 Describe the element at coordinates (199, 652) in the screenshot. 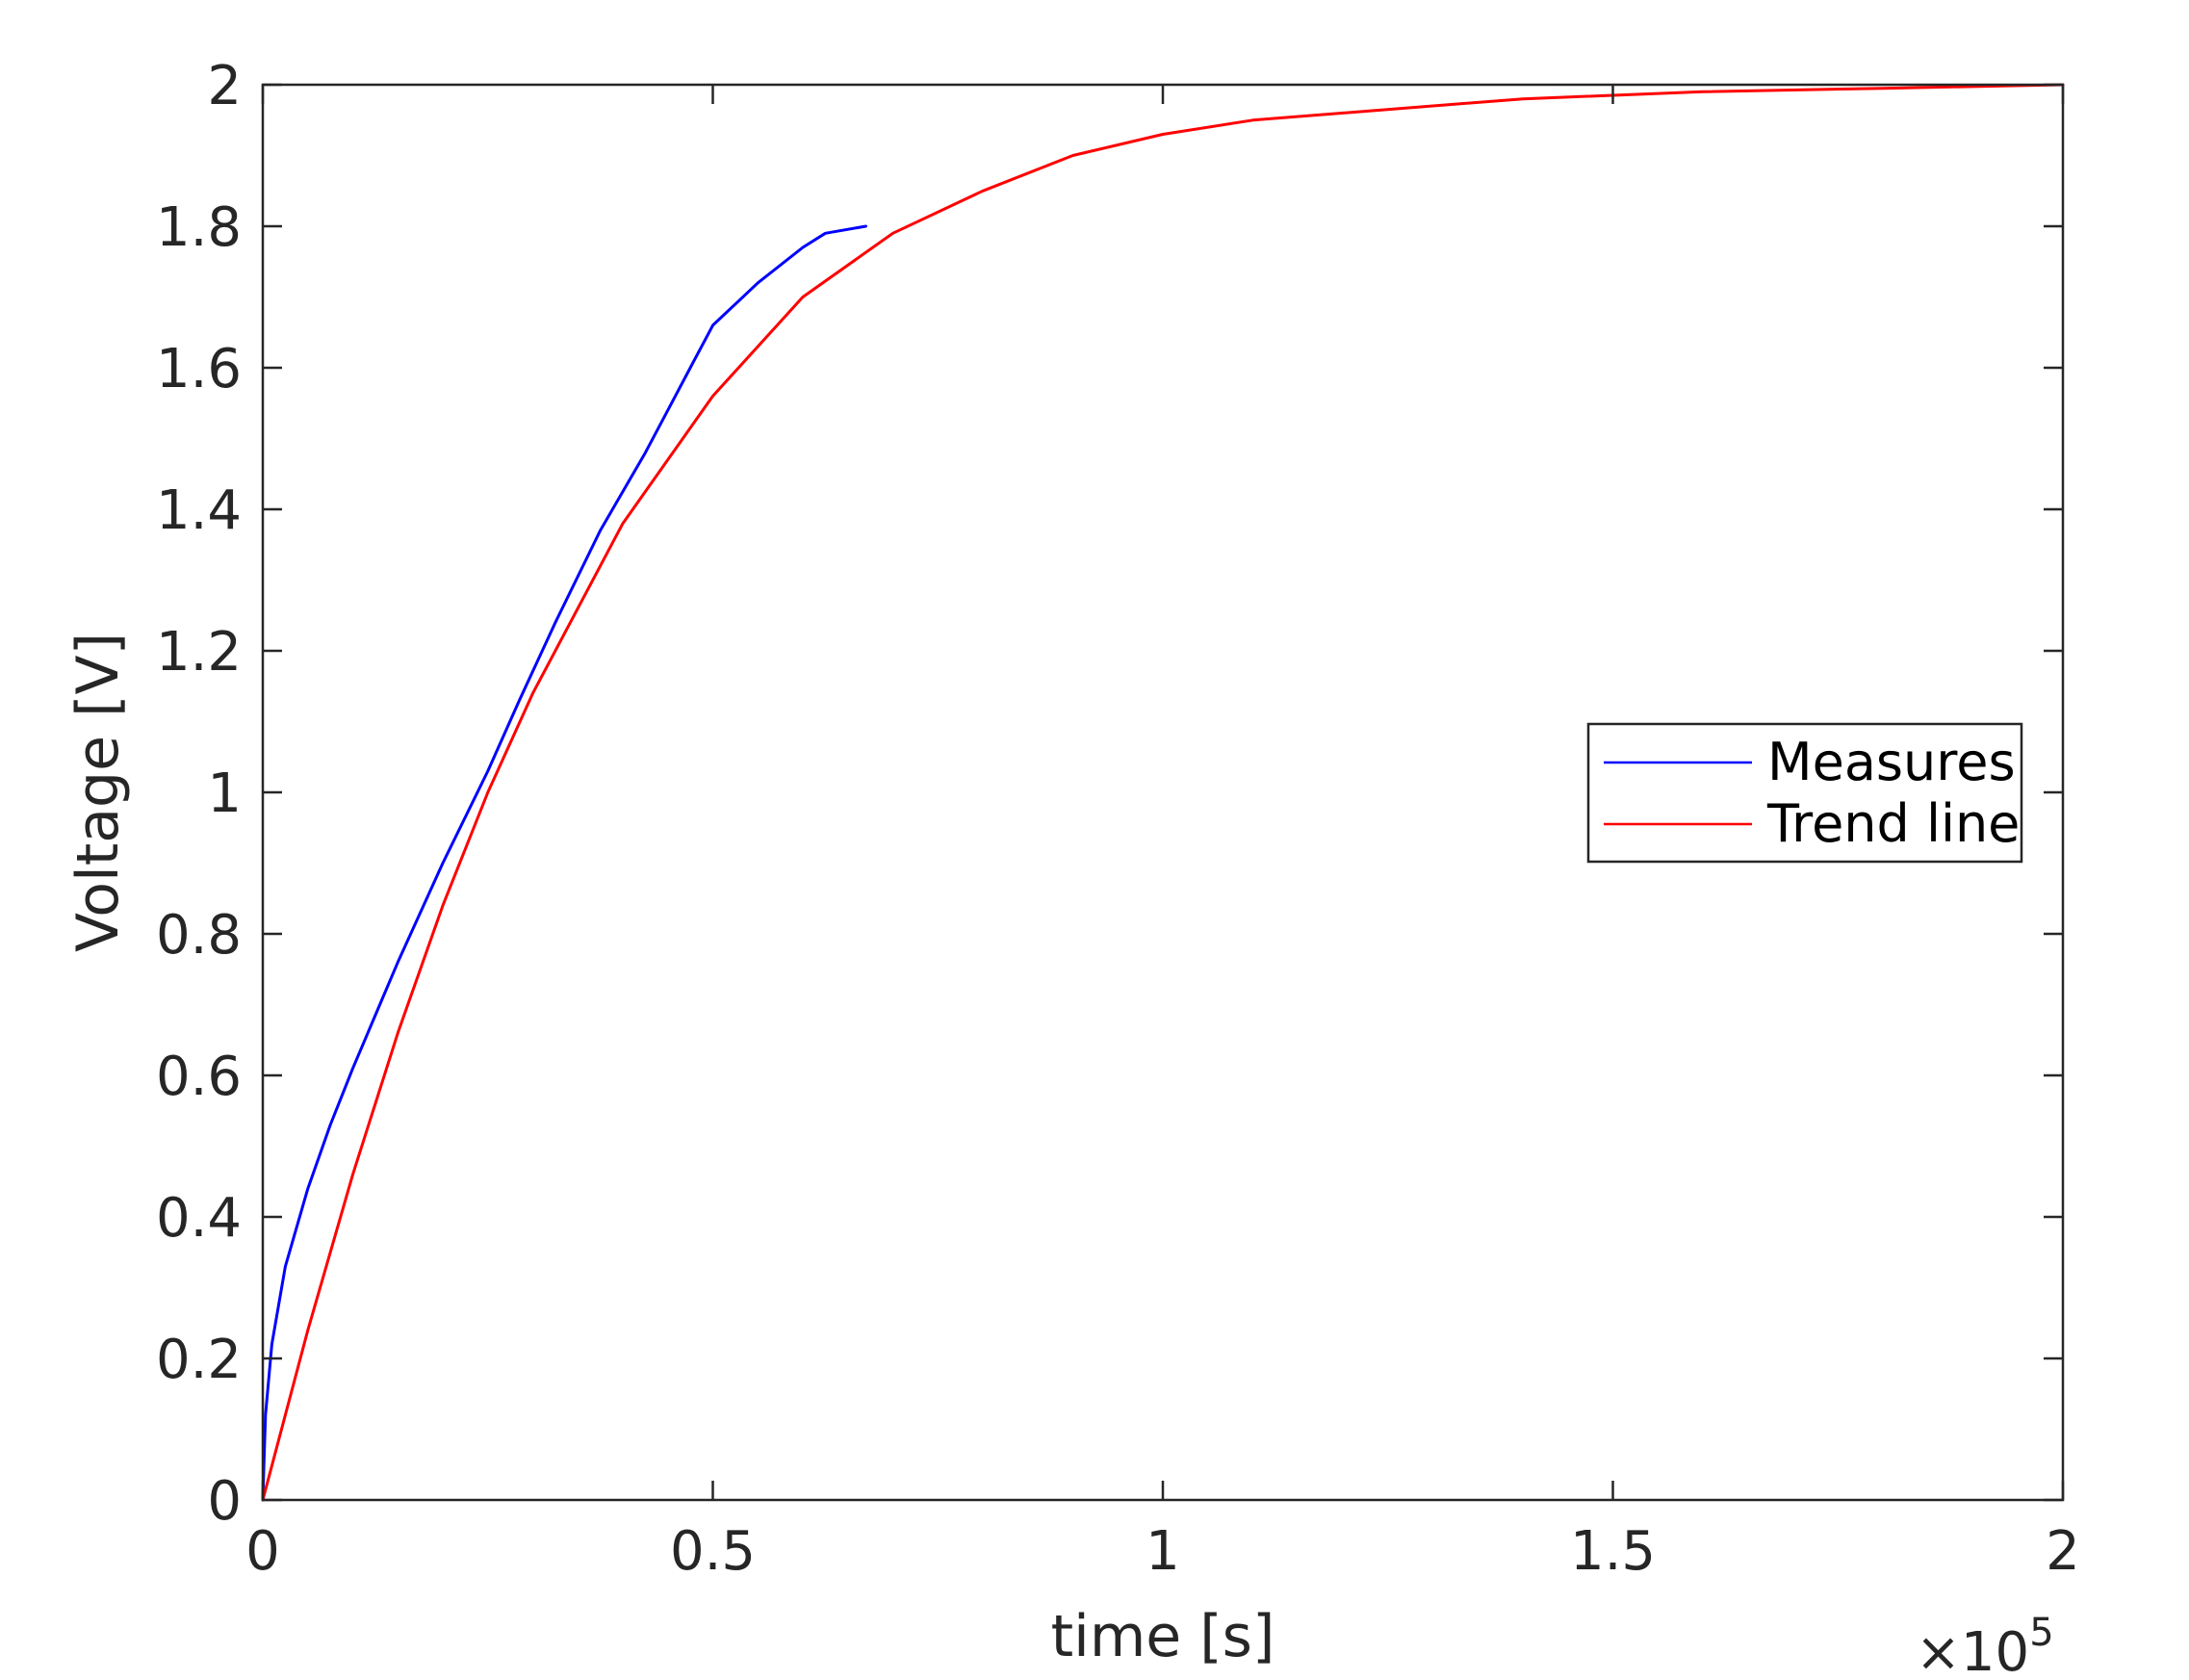

I see `y-tick-label: 1.2` at that location.